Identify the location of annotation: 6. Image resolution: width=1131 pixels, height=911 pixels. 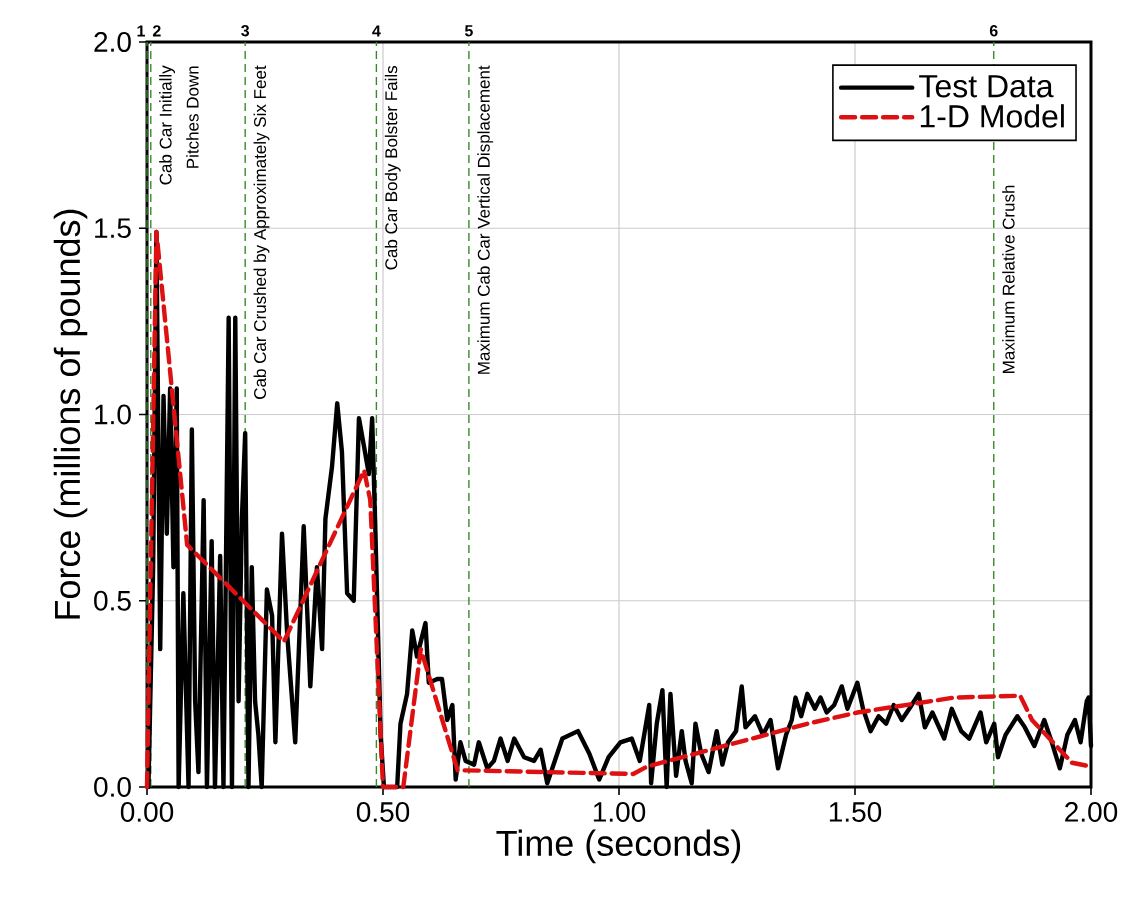
(993, 31).